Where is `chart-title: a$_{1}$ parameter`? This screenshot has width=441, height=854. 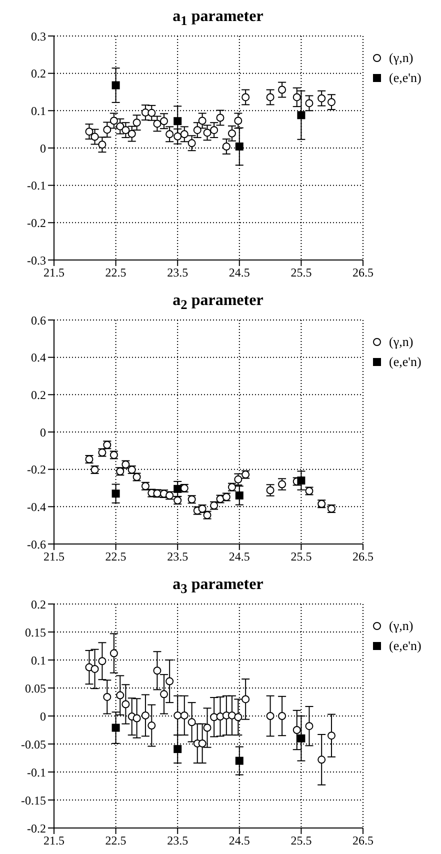
chart-title: a$_{1}$ parameter is located at coordinates (218, 19).